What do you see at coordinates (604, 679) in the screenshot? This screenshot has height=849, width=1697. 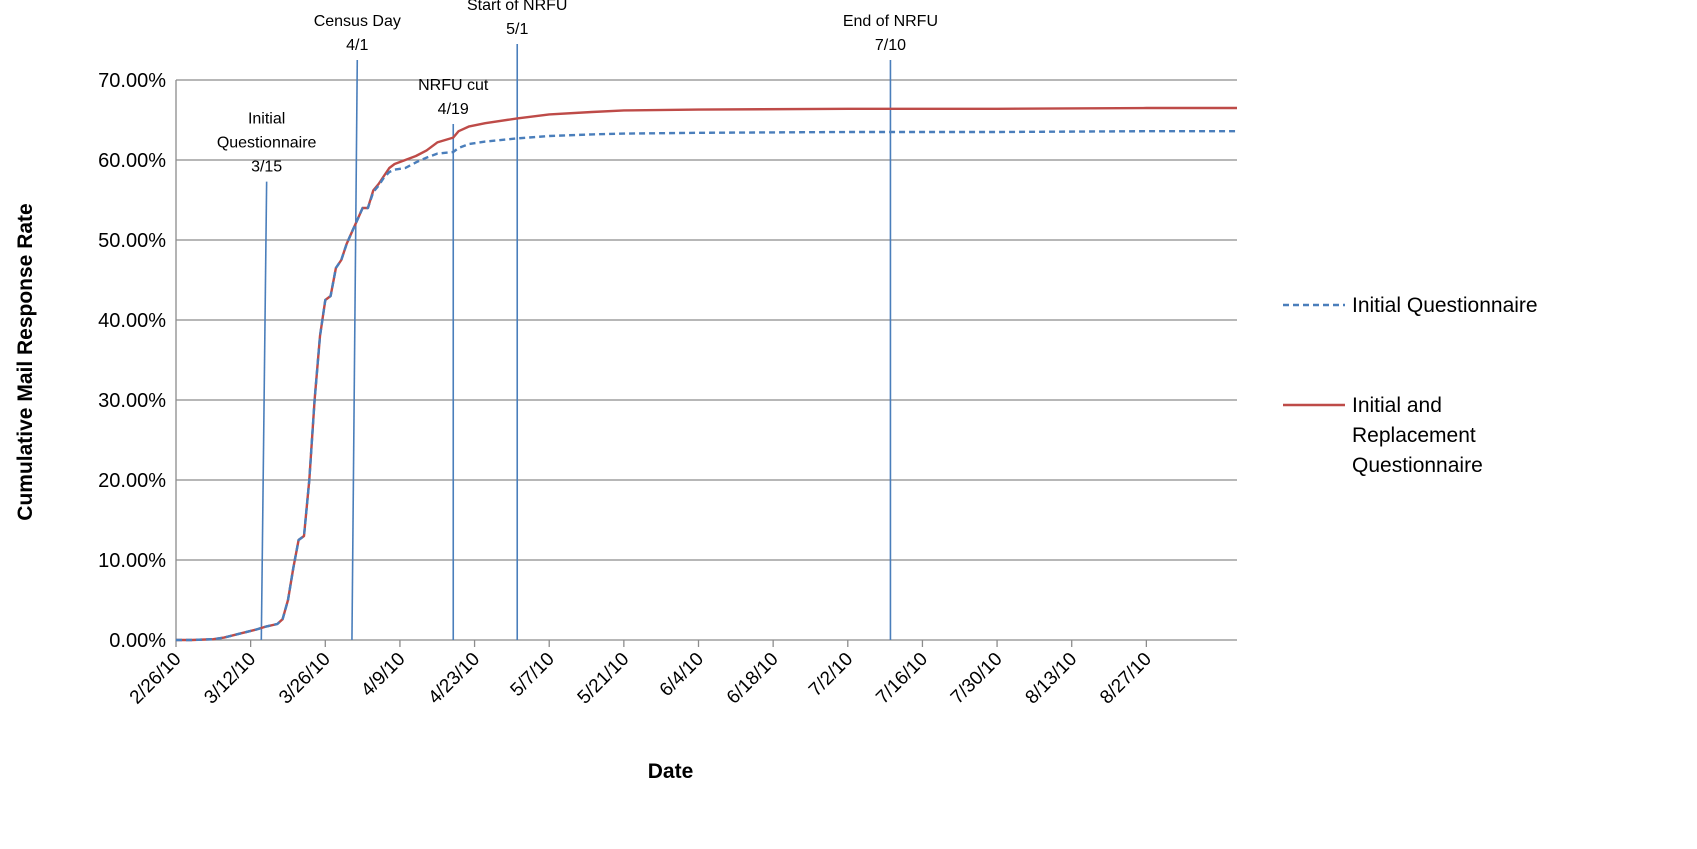 I see `x-tick-label: 5/21/10` at bounding box center [604, 679].